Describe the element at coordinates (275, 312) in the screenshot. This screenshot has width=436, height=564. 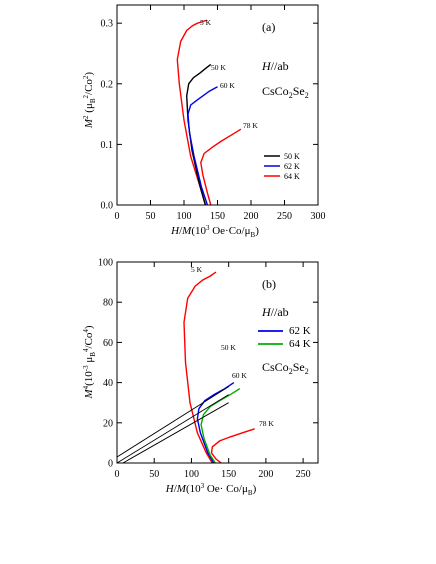
I see `panel-b-field-dir: H//ab` at that location.